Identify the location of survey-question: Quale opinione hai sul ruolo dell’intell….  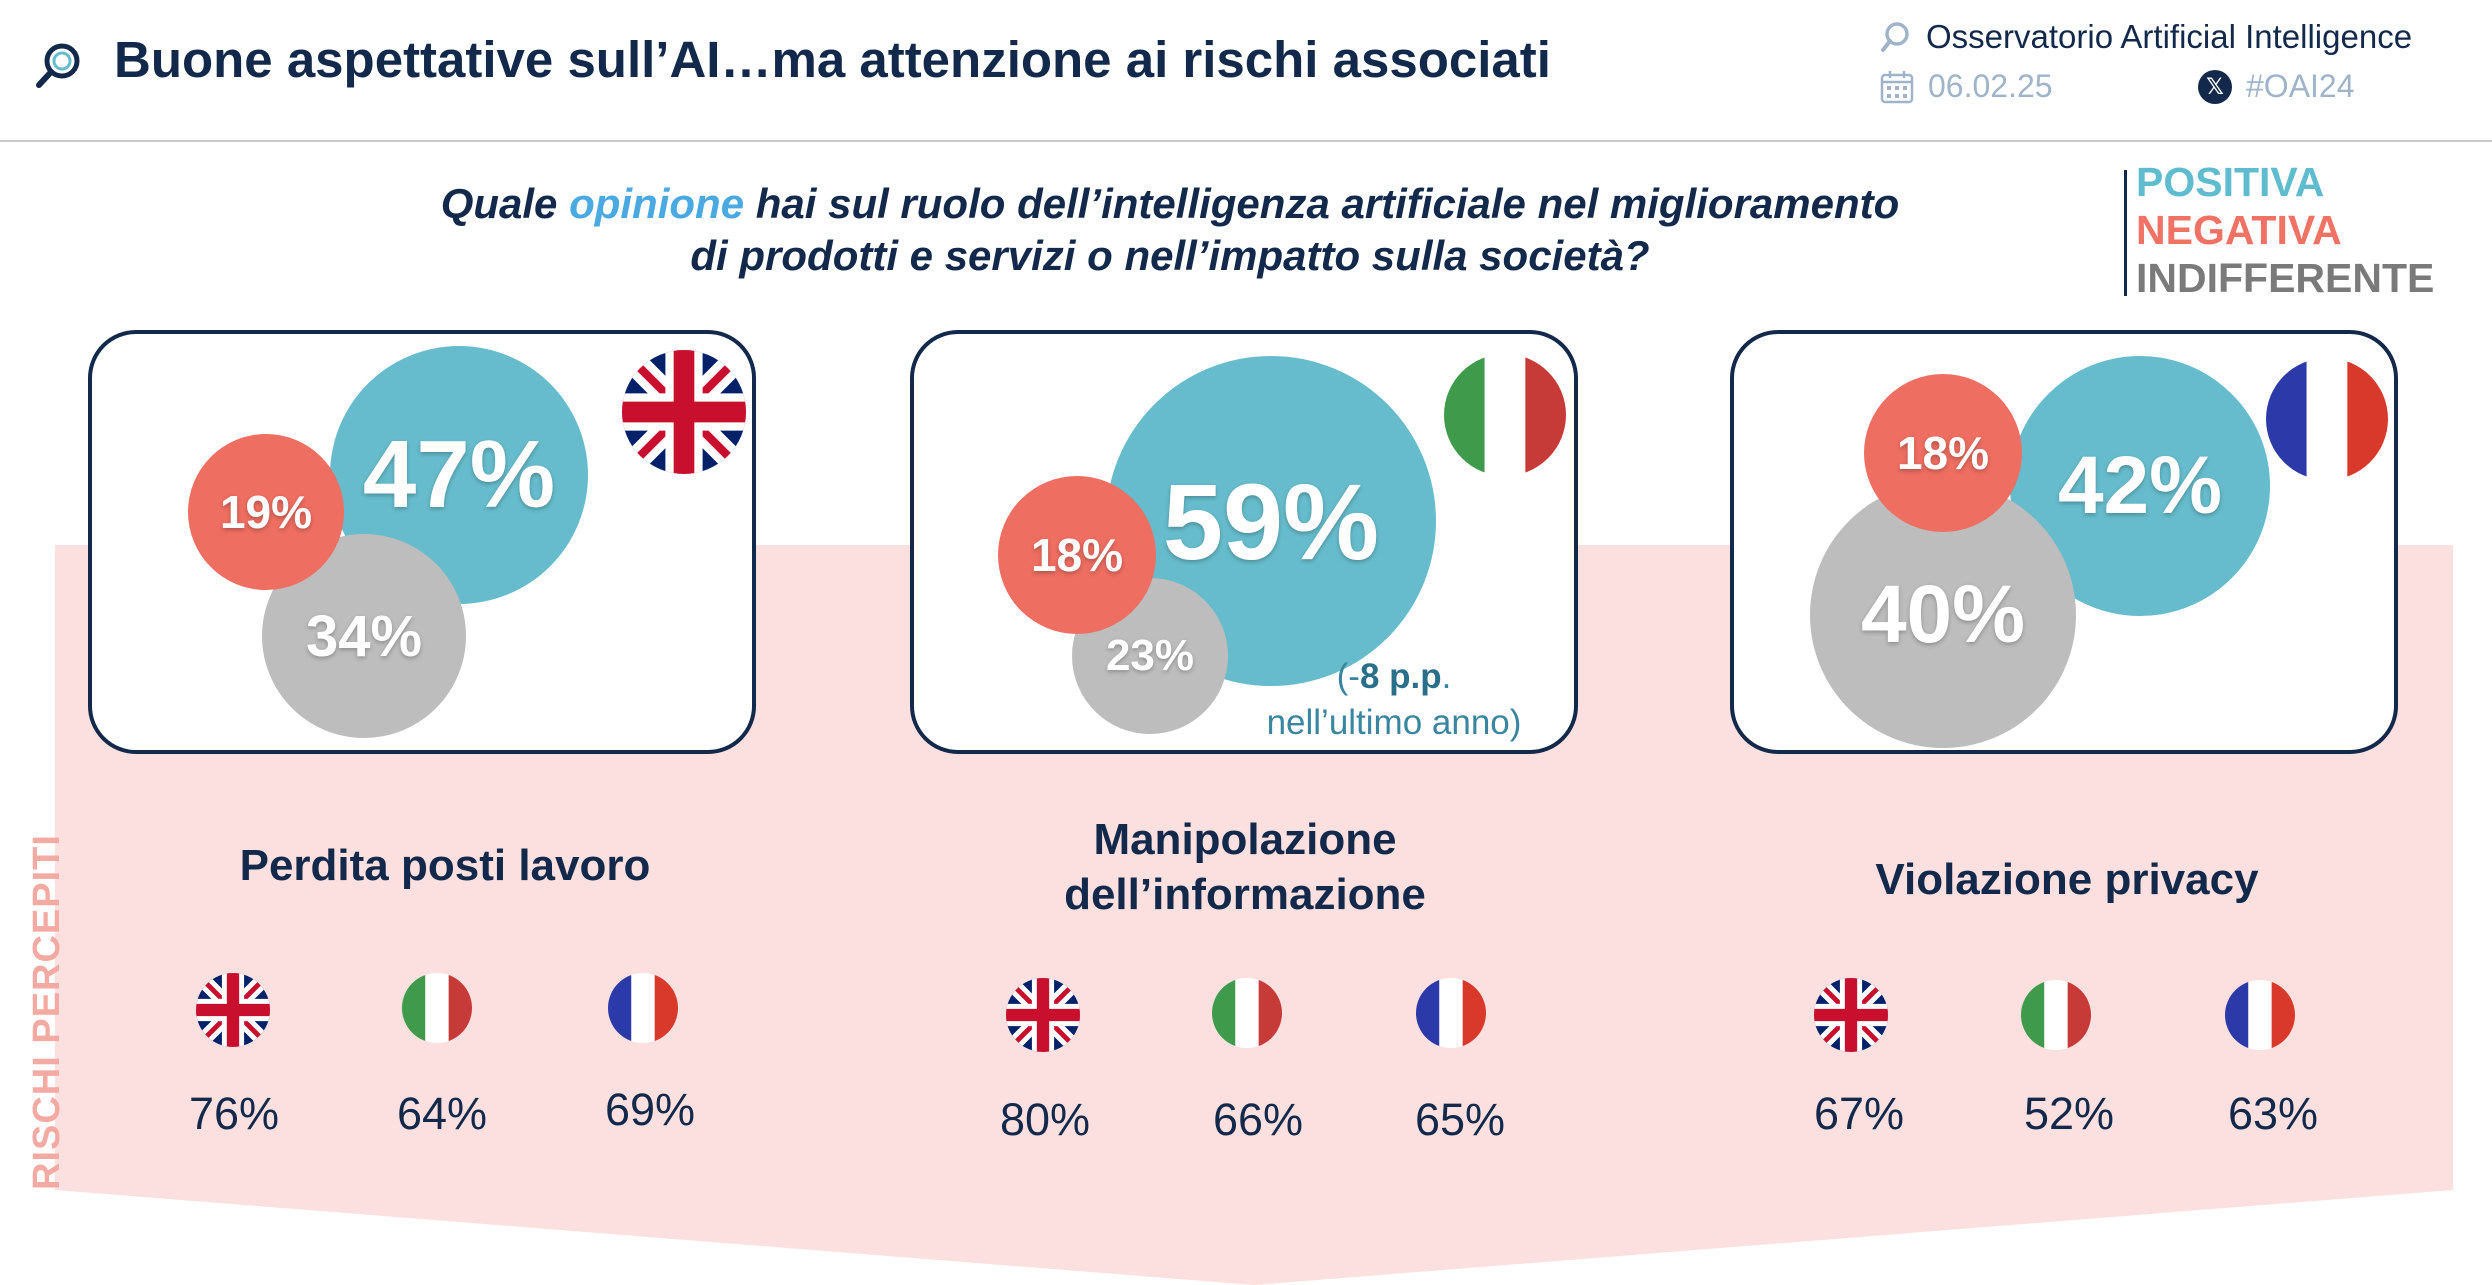
(1170, 229).